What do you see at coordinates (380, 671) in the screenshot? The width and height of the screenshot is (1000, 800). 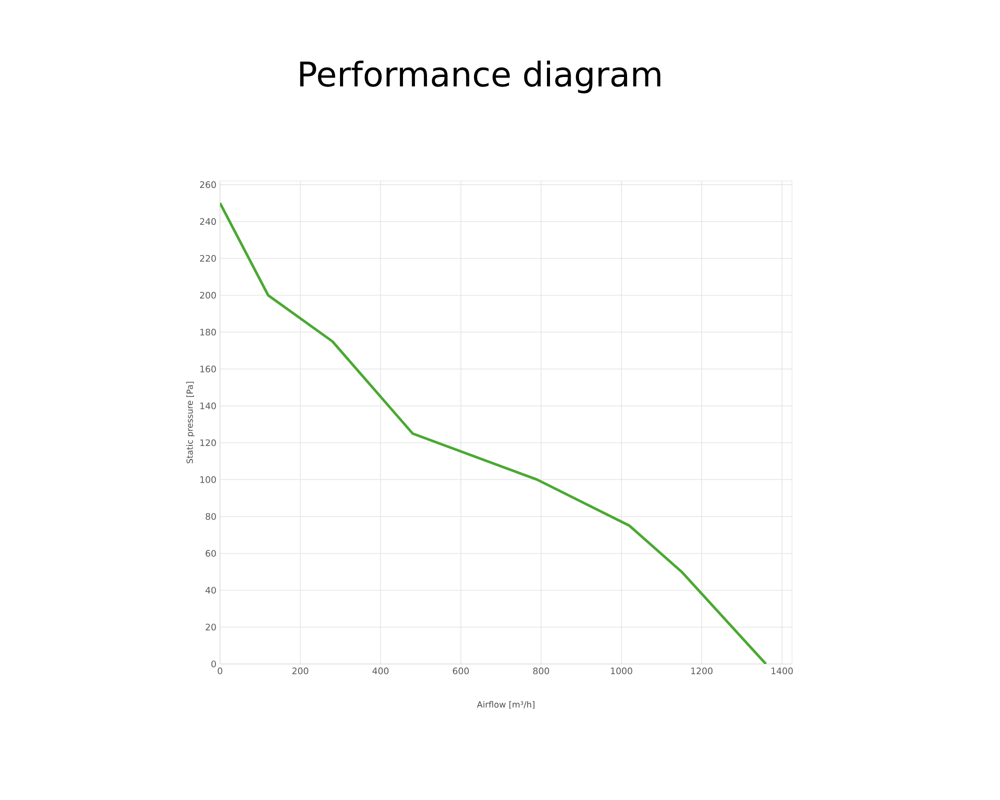 I see `x-tick-label: 400` at bounding box center [380, 671].